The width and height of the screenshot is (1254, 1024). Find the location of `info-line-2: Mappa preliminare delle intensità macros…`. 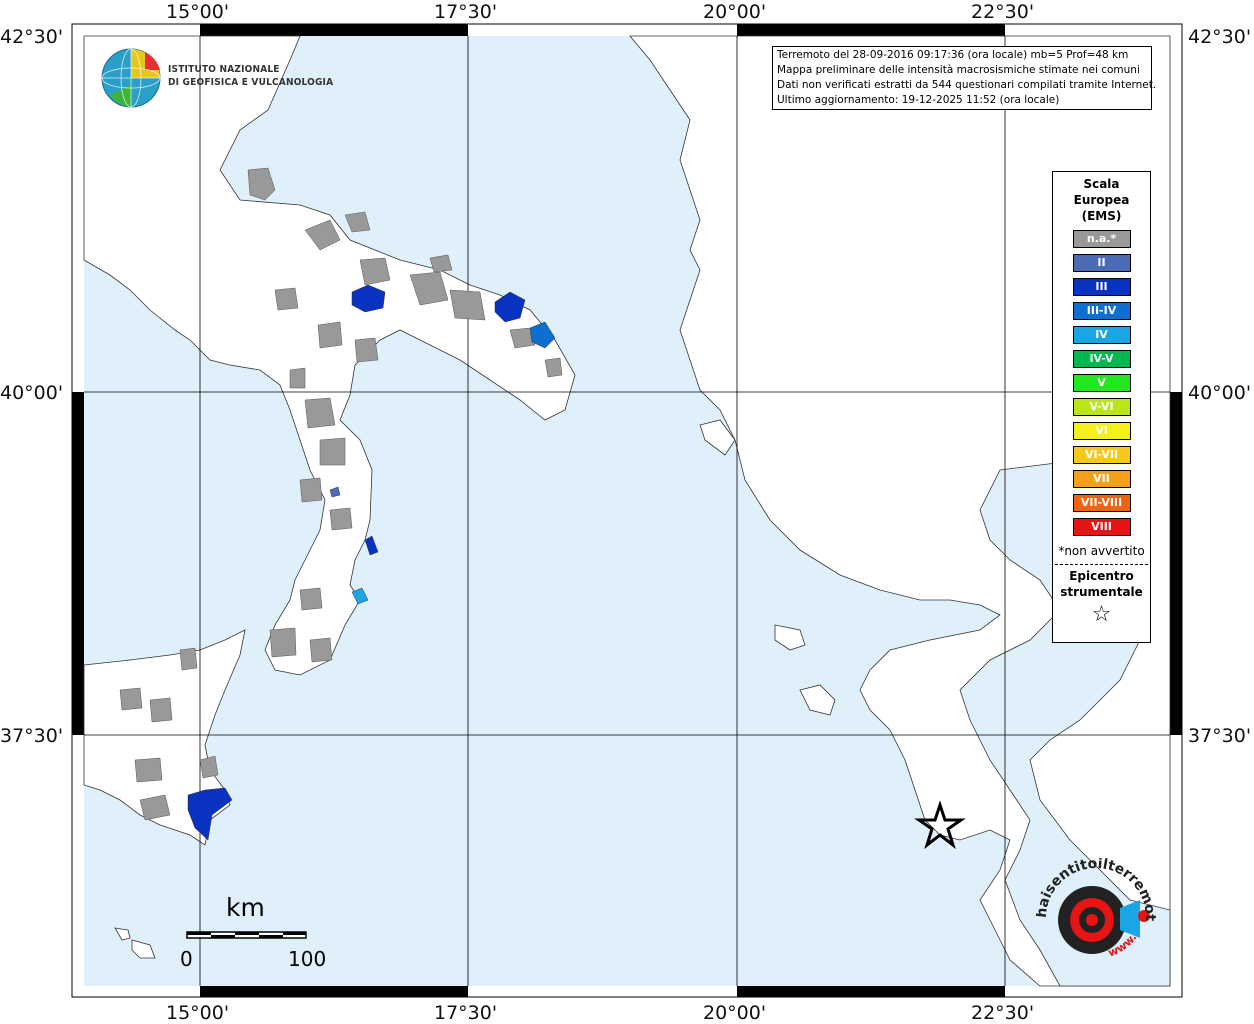

info-line-2: Mappa preliminare delle intensità macros… is located at coordinates (958, 70).